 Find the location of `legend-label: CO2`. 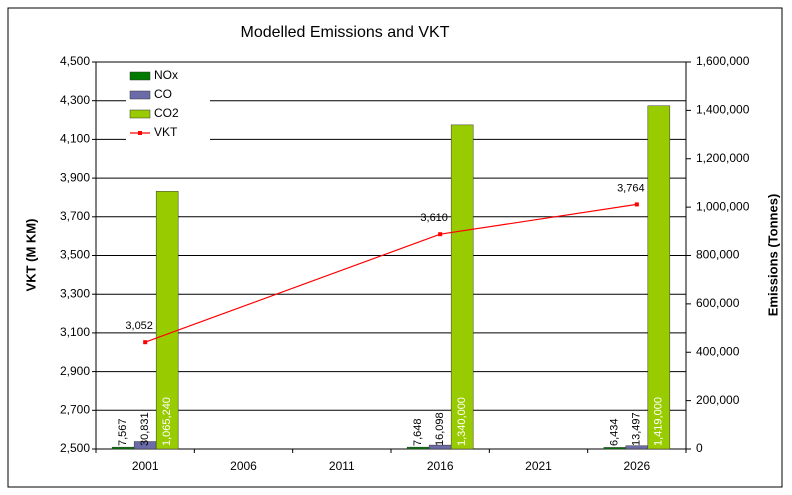

legend-label: CO2 is located at coordinates (166, 113).